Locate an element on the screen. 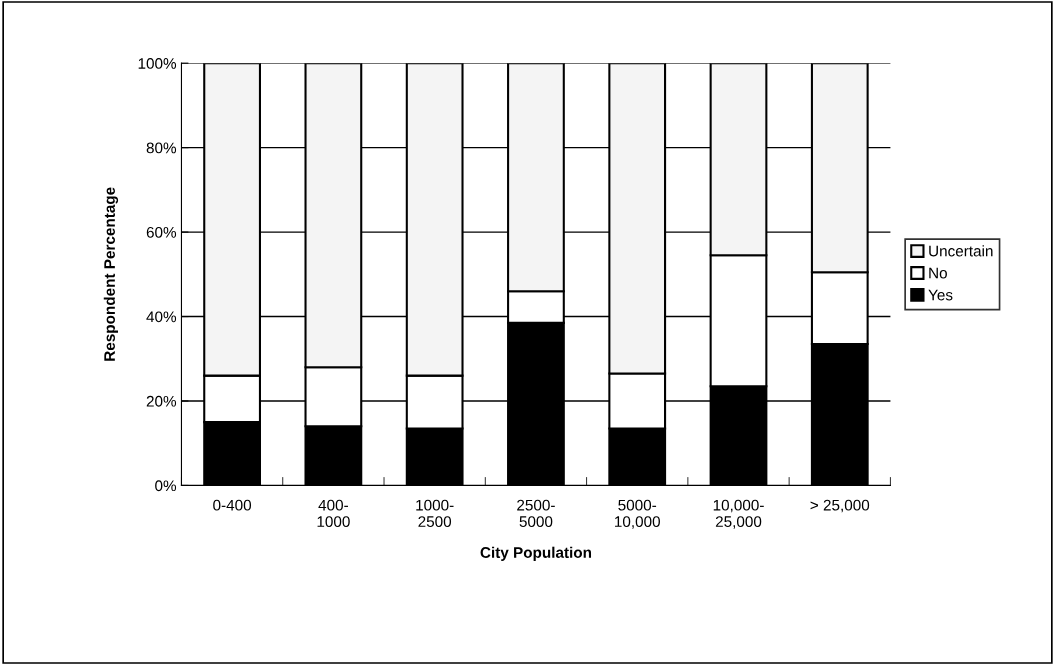 This screenshot has width=1055, height=665. y-tick-label: 20% is located at coordinates (161, 401).